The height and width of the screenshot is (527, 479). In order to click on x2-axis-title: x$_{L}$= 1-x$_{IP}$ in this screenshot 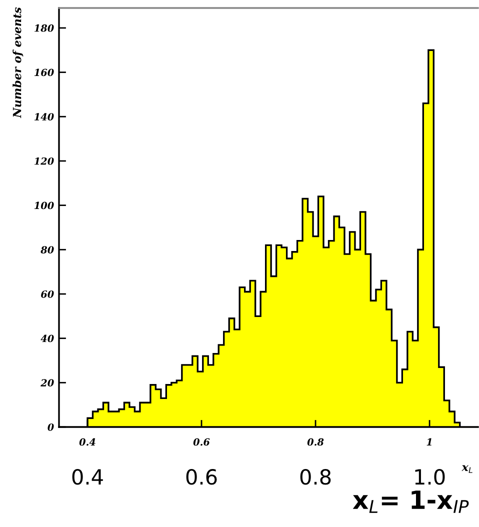, I will do `click(410, 501)`.